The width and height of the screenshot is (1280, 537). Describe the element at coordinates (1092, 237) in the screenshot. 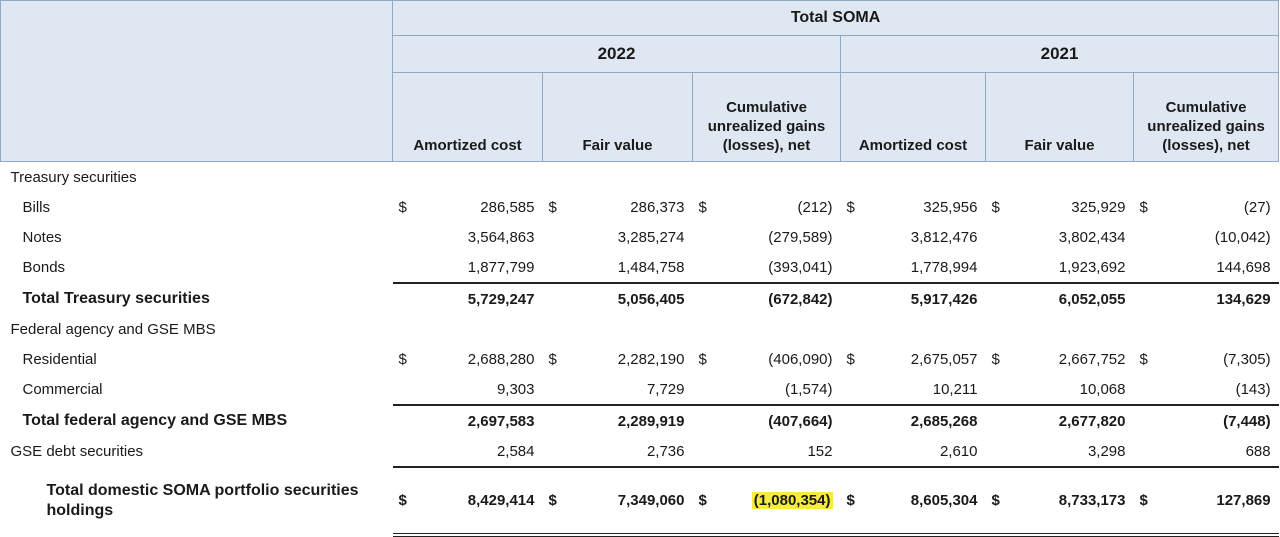

I see `cell-fair-2021: 3,802,434` at that location.